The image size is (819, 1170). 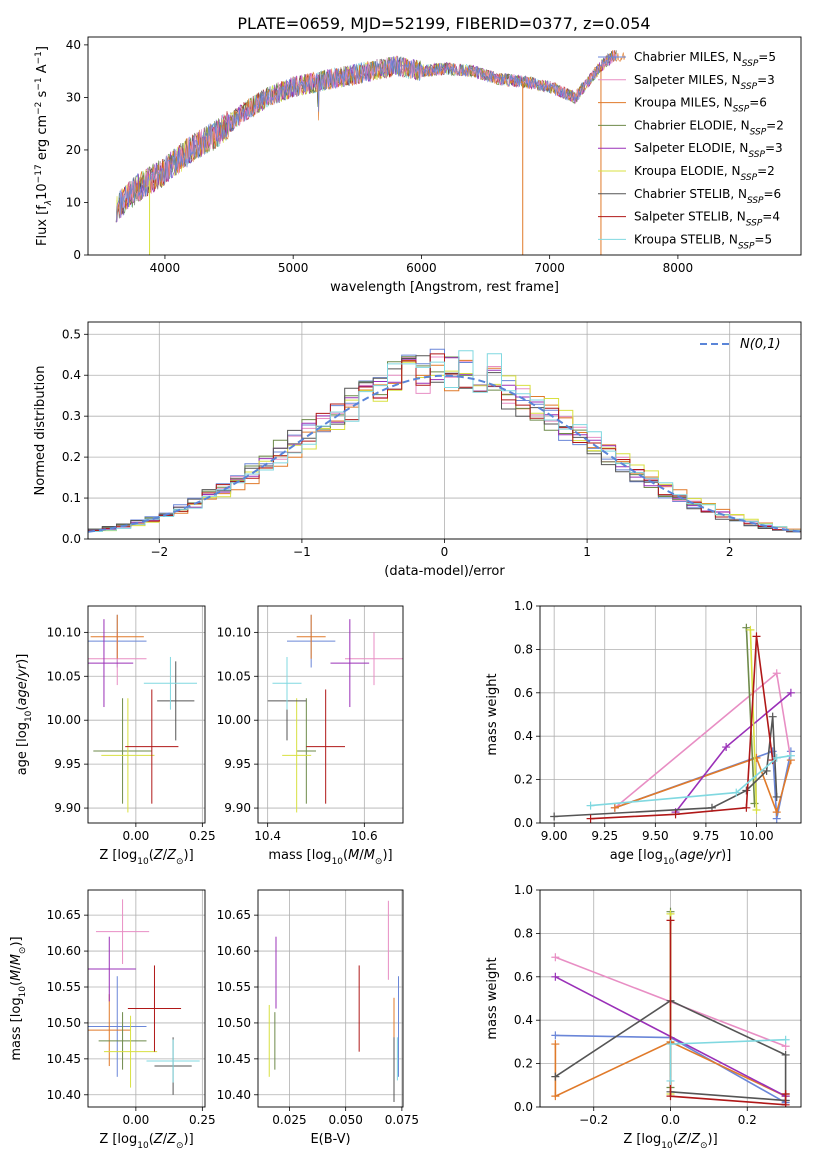 I want to click on y-tick-label: 20, so click(x=73, y=150).